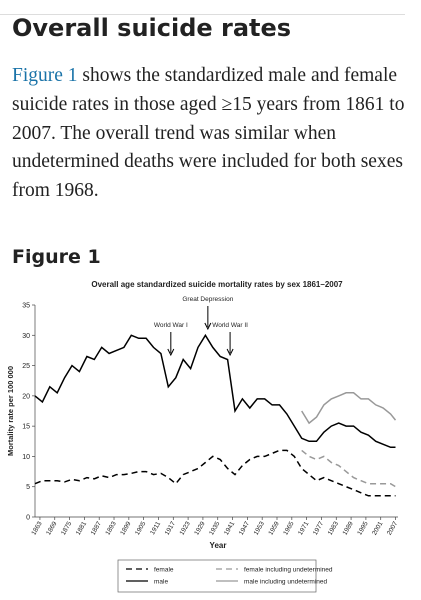  Describe the element at coordinates (26, 457) in the screenshot. I see `y-tick-label: 10` at that location.